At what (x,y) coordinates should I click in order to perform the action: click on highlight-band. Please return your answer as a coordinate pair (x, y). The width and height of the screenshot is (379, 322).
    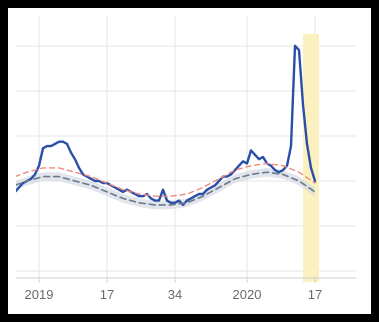
    Looking at the image, I should click on (311, 158).